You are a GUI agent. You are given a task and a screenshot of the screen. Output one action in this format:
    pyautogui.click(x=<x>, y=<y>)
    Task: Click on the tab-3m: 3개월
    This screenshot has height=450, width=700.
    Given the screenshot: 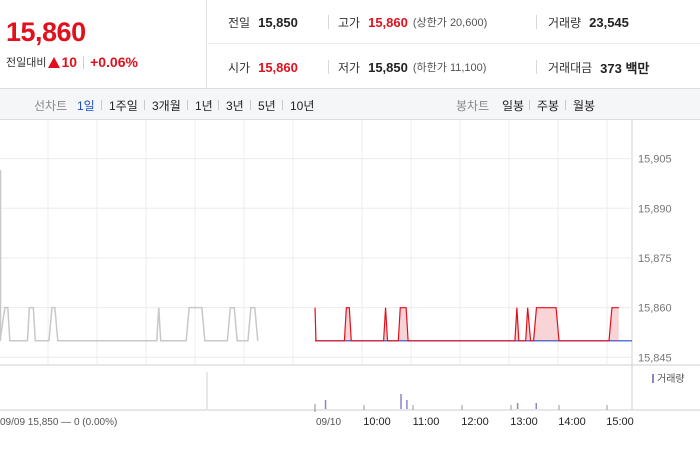 What is the action you would take?
    pyautogui.click(x=166, y=106)
    